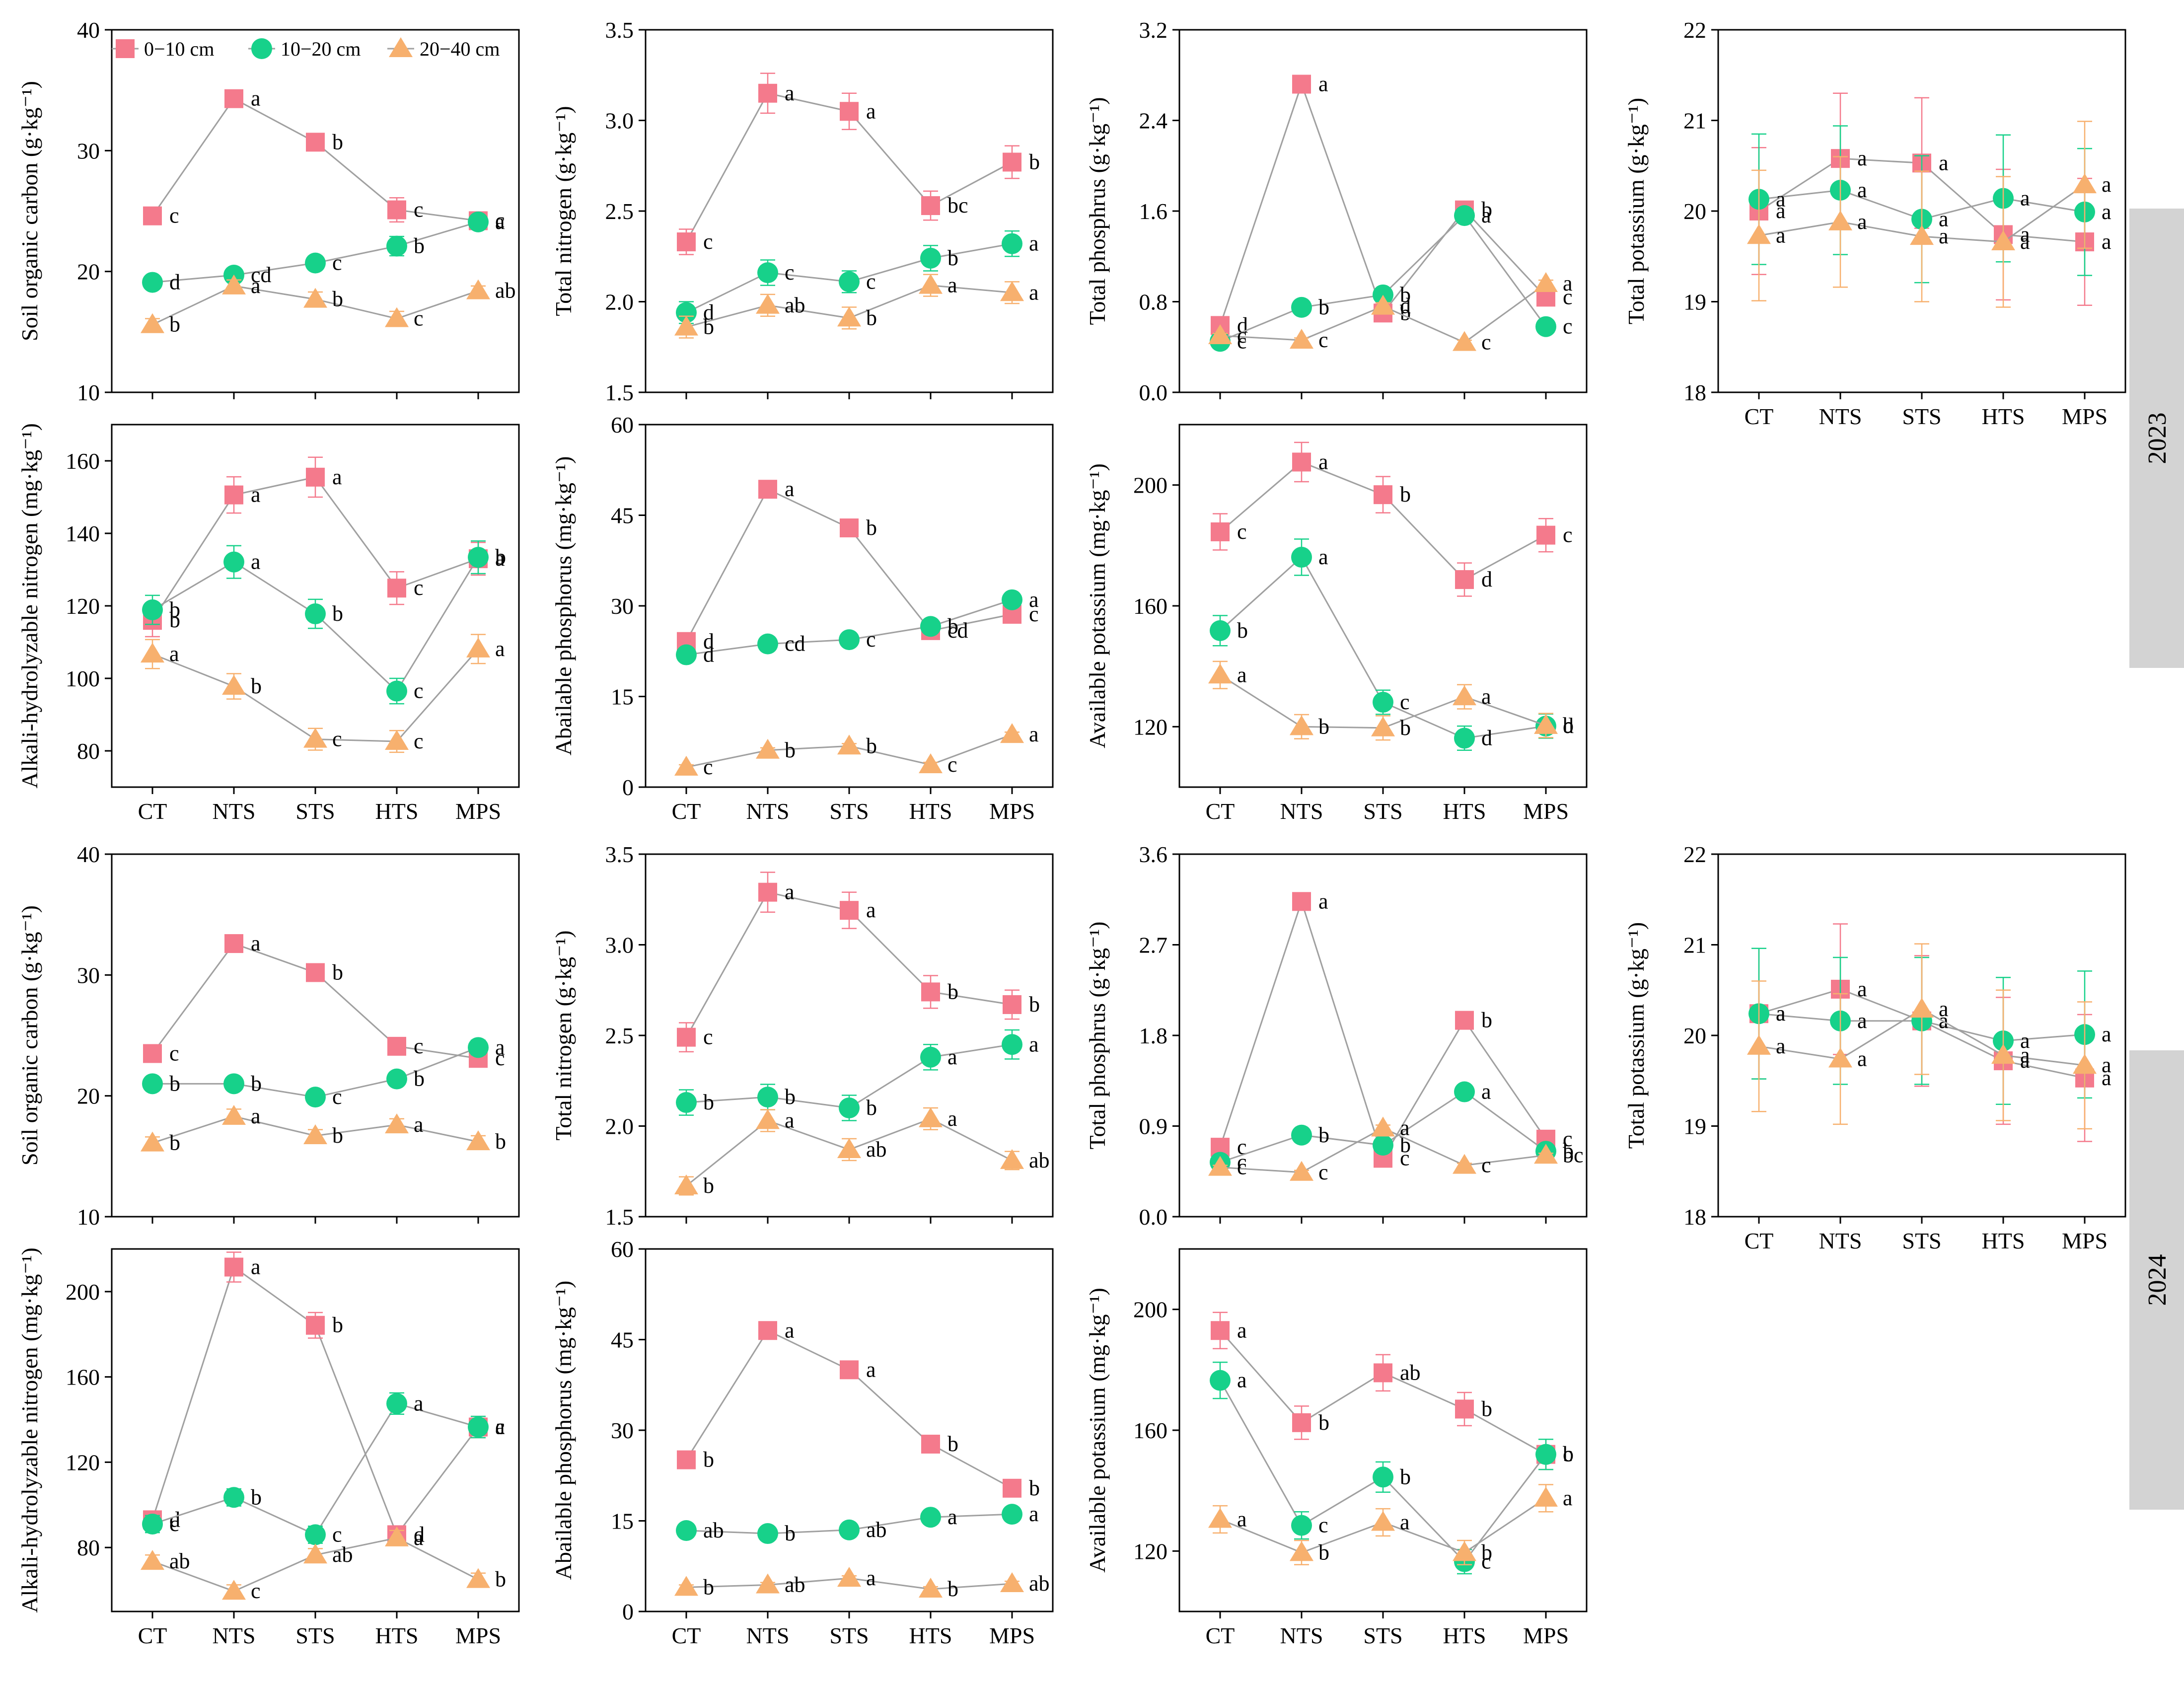 This screenshot has width=2184, height=1682. Describe the element at coordinates (857, 277) in the screenshot. I see `series-10-20cm: dc cba` at that location.